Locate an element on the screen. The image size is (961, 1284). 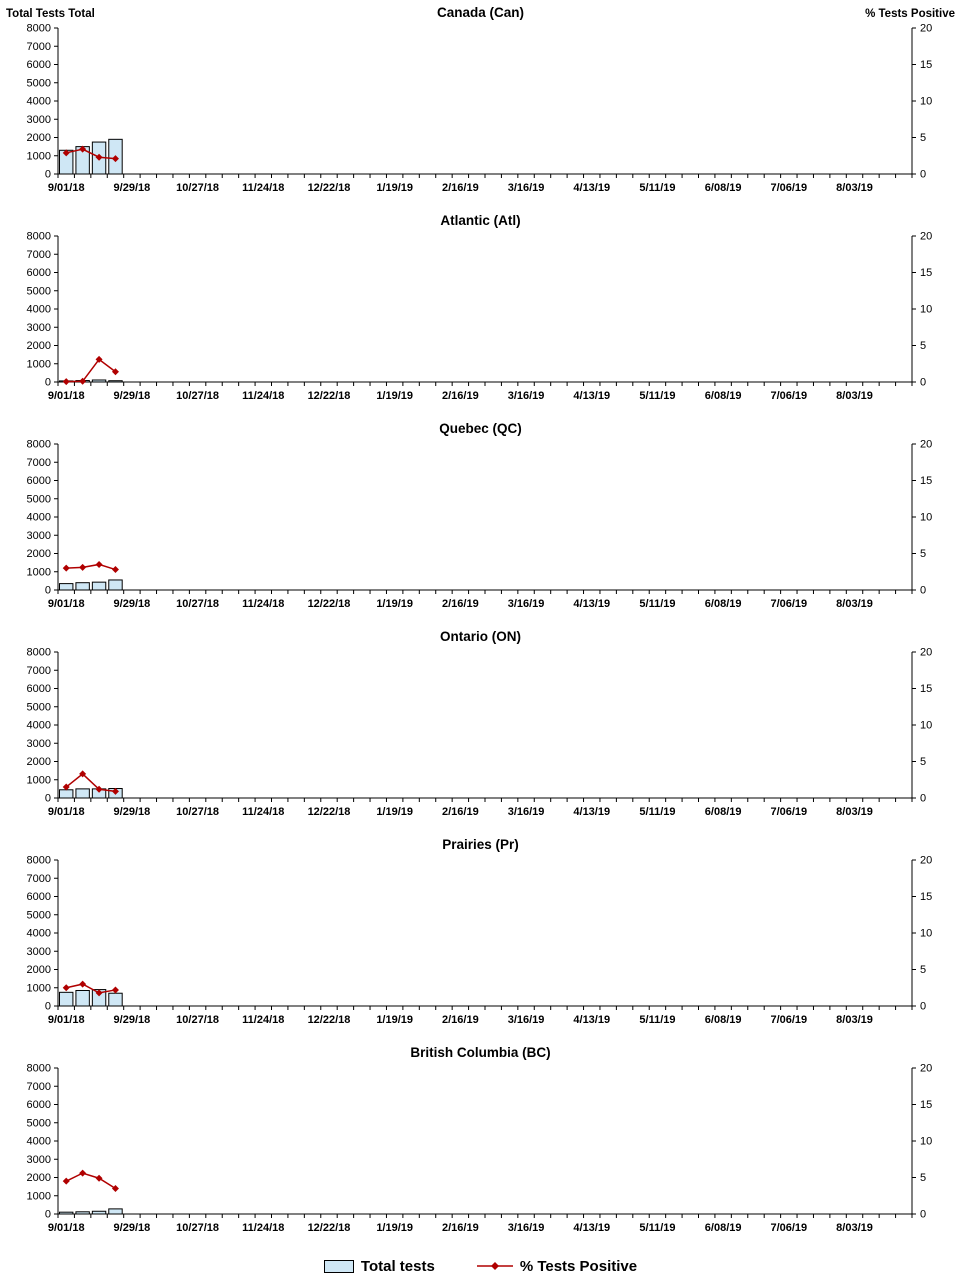
right-axis-title: % Tests Positive is located at coordinates (910, 14).